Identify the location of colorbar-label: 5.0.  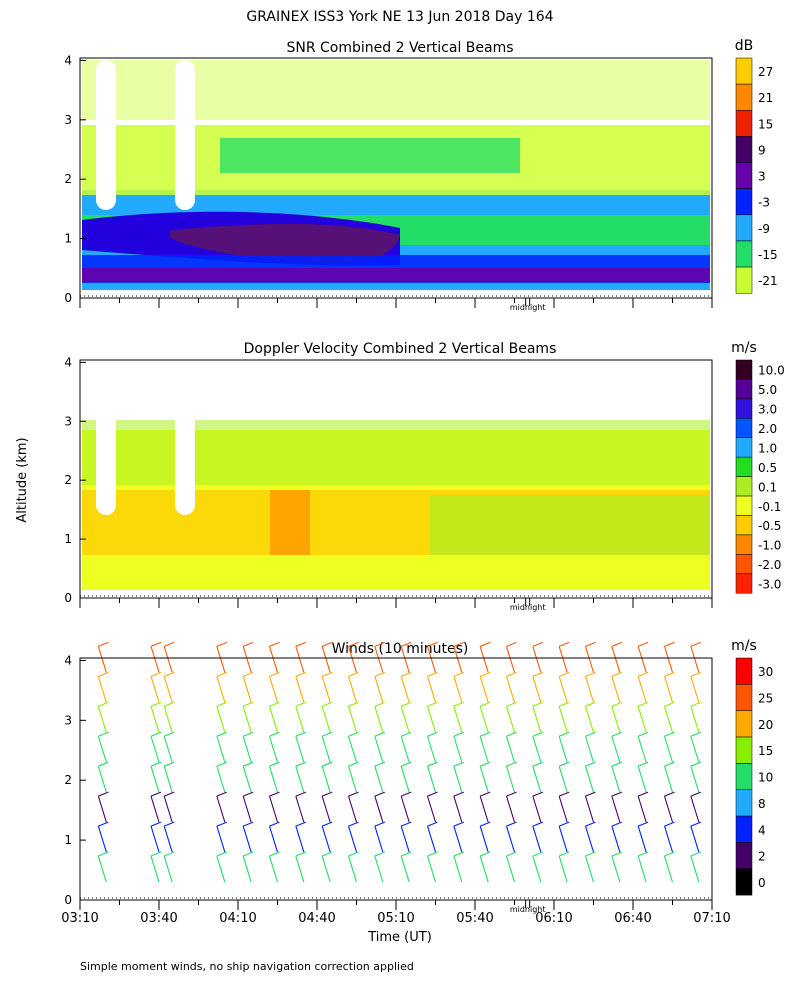
(767, 390).